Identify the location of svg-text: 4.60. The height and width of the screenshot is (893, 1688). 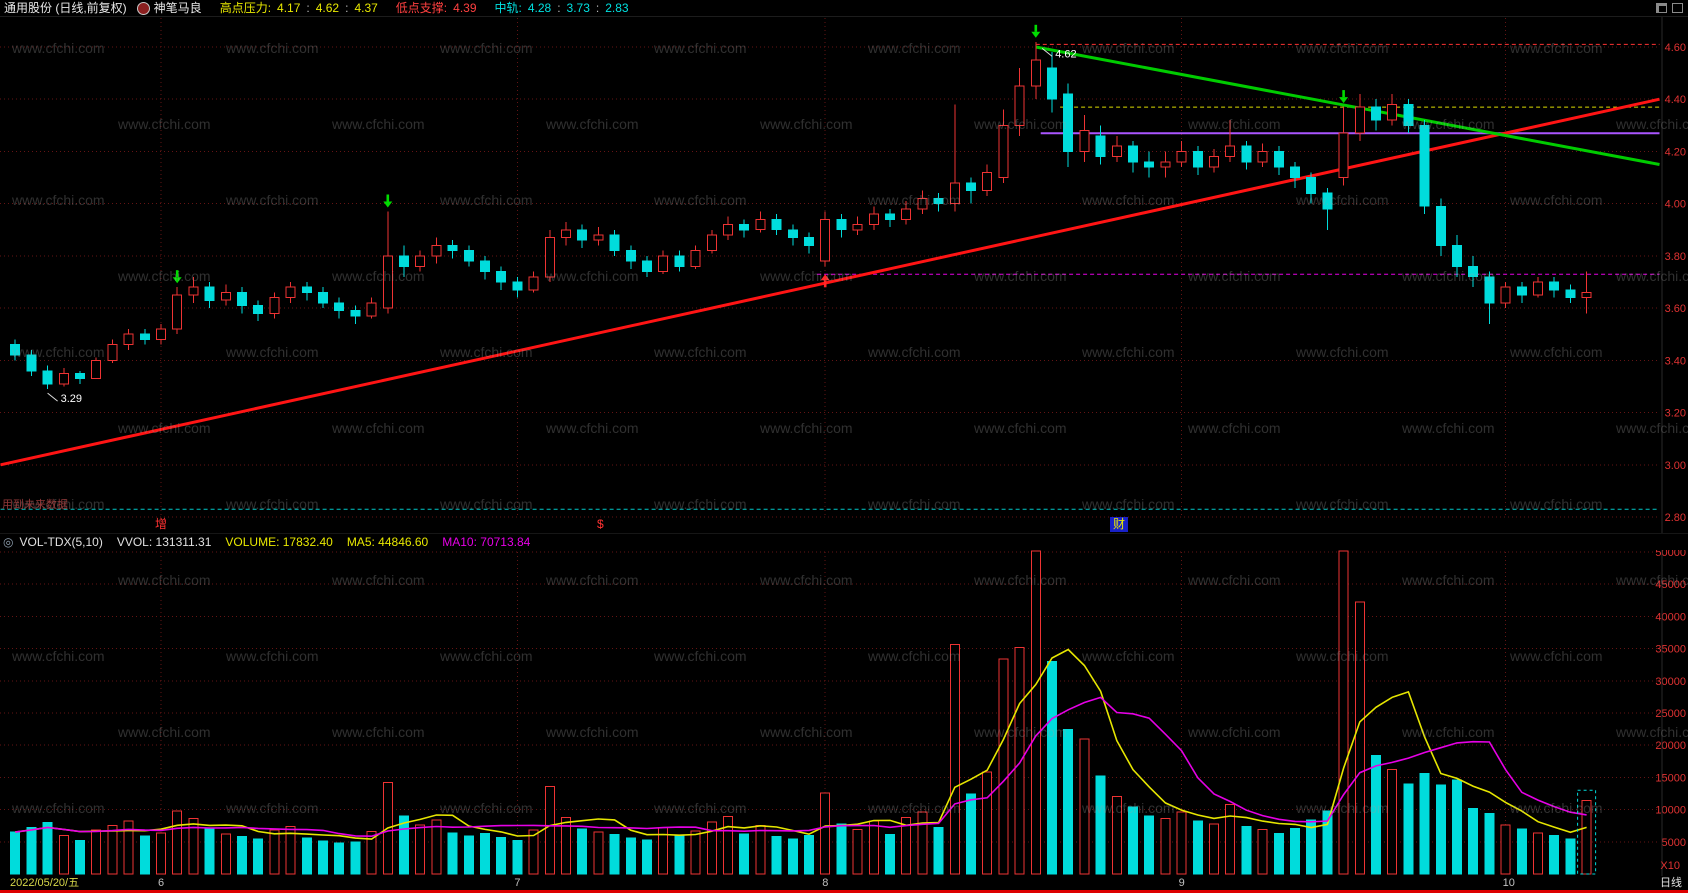
(1675, 48).